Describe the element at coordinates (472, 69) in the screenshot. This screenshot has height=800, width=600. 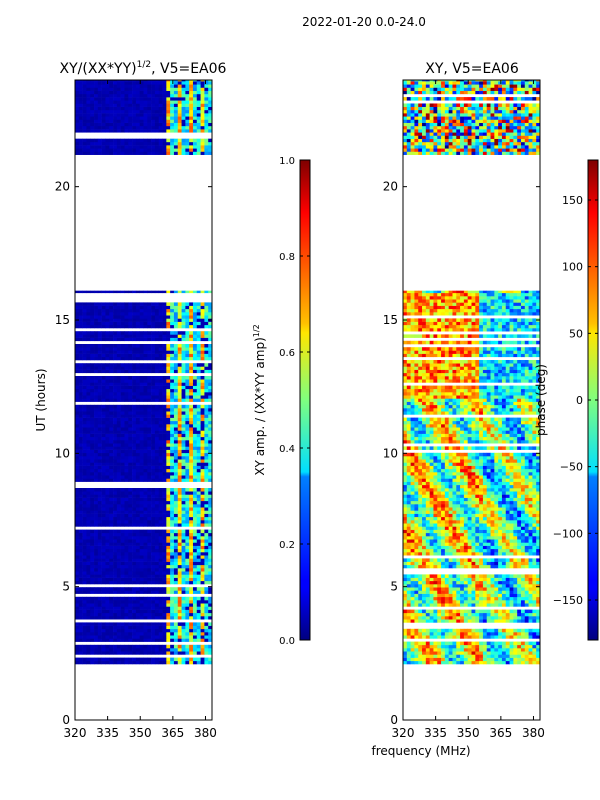
I see `phase-panel-title: XY, V5=EA06` at that location.